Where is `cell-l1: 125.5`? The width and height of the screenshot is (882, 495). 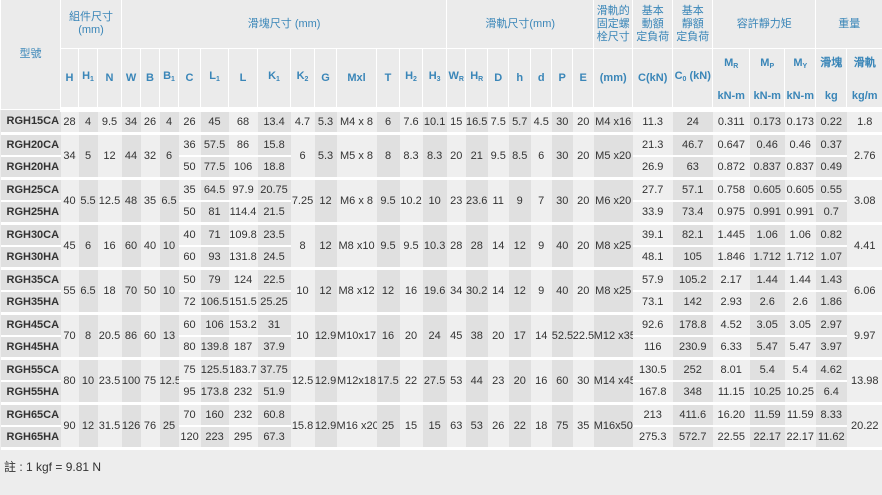
cell-l1: 125.5 is located at coordinates (214, 370).